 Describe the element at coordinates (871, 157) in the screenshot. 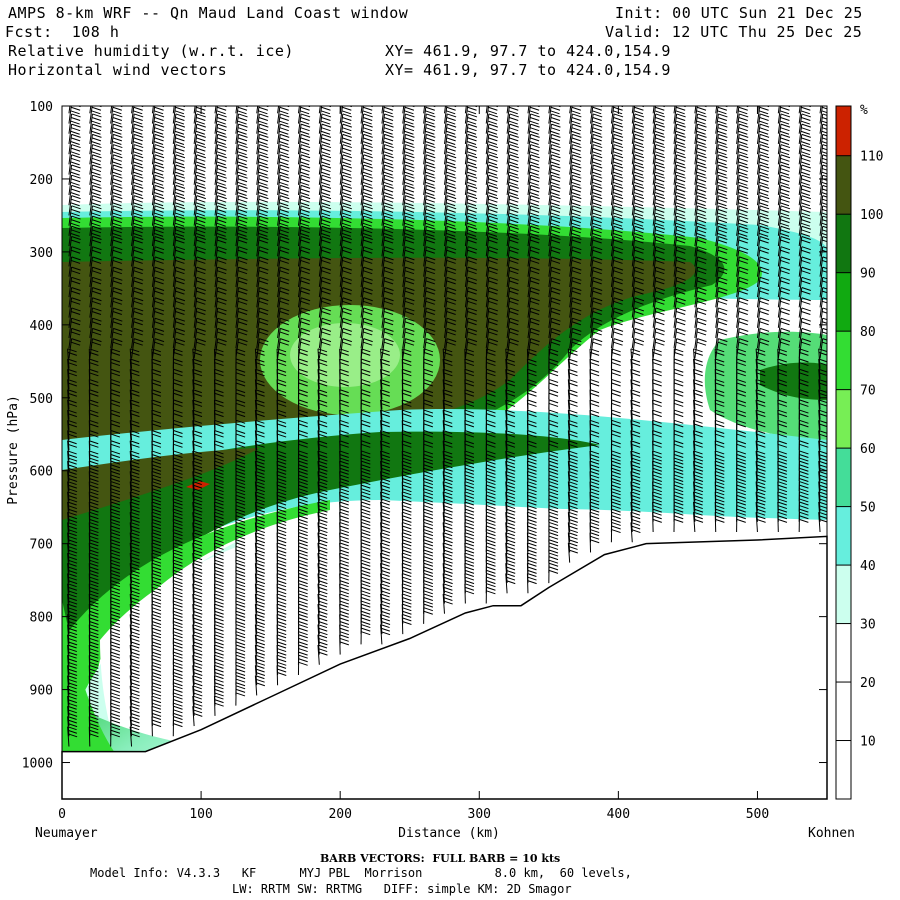

I see `colorbar-label: 110` at that location.